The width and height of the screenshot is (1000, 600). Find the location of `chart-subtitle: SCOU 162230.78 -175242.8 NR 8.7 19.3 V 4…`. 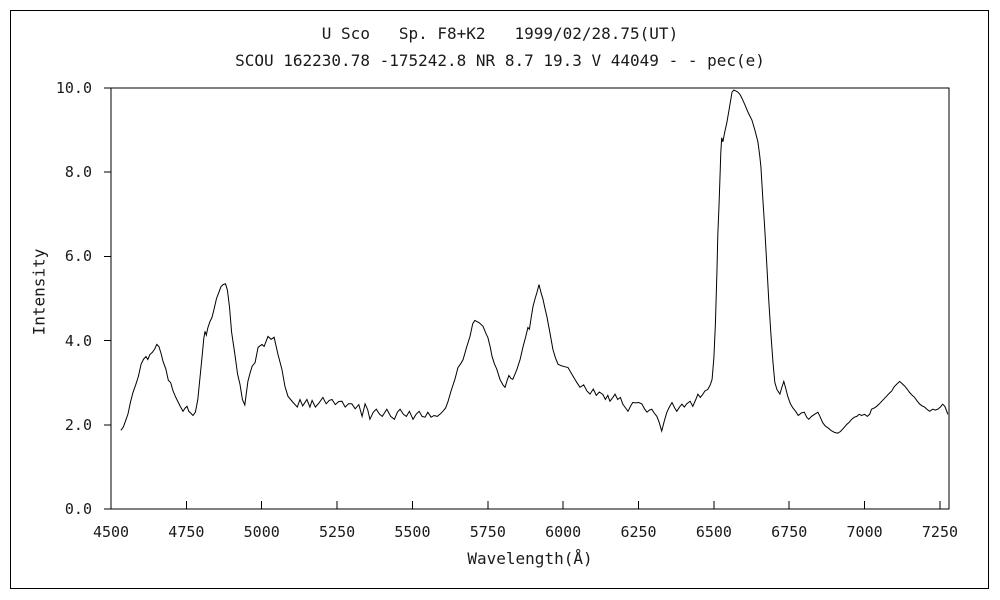

chart-subtitle: SCOU 162230.78 -175242.8 NR 8.7 19.3 V 4… is located at coordinates (500, 60).